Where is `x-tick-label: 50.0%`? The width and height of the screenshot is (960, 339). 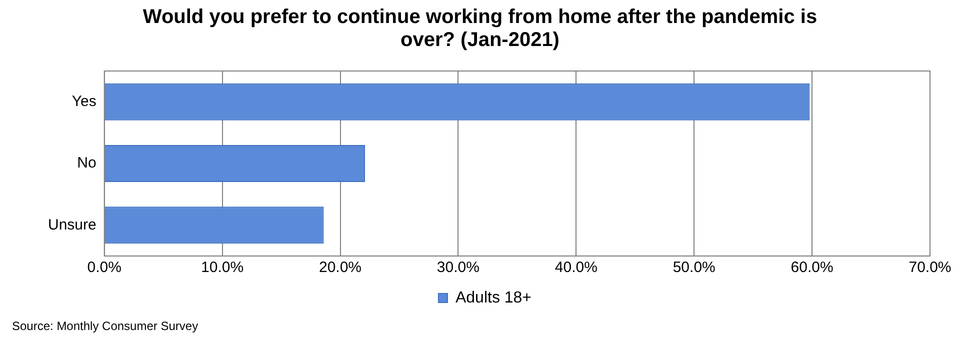 x-tick-label: 50.0% is located at coordinates (694, 267).